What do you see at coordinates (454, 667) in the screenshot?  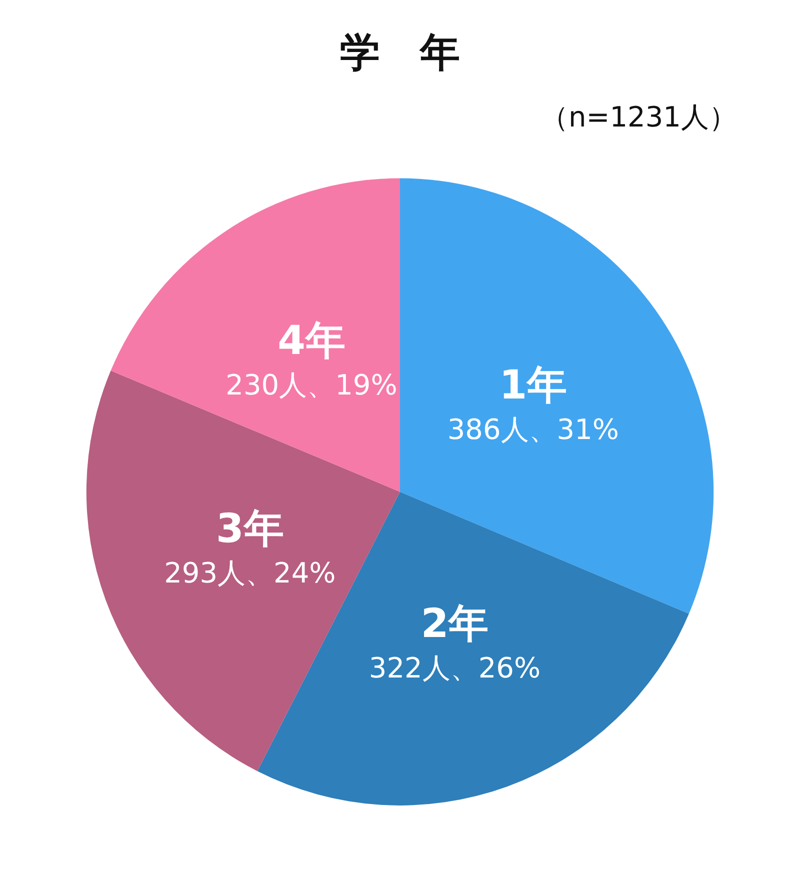 I see `data-label: 322人、26%` at bounding box center [454, 667].